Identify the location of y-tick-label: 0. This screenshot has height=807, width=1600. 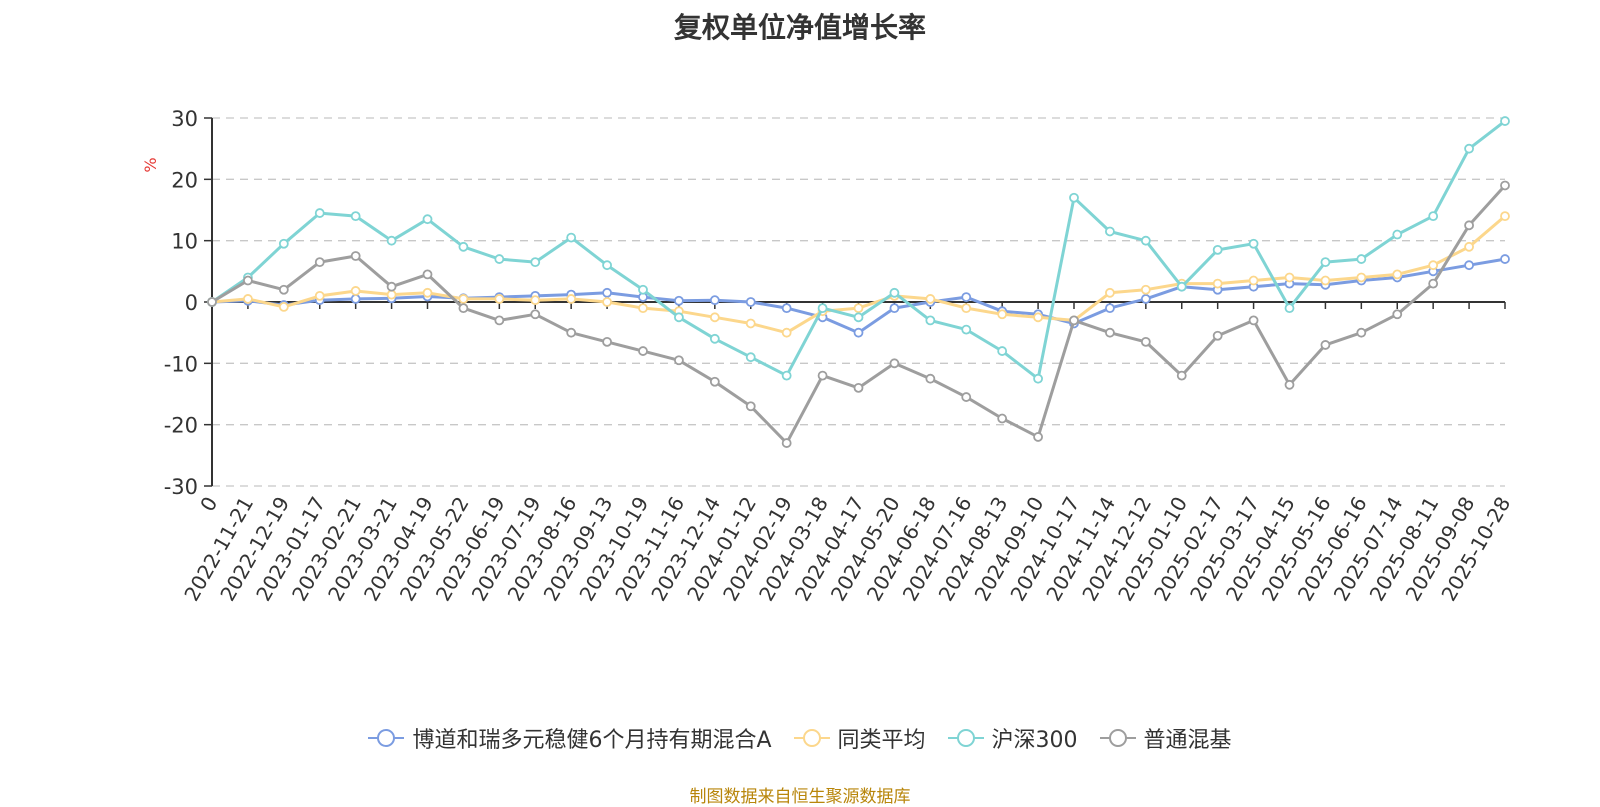
(191, 303).